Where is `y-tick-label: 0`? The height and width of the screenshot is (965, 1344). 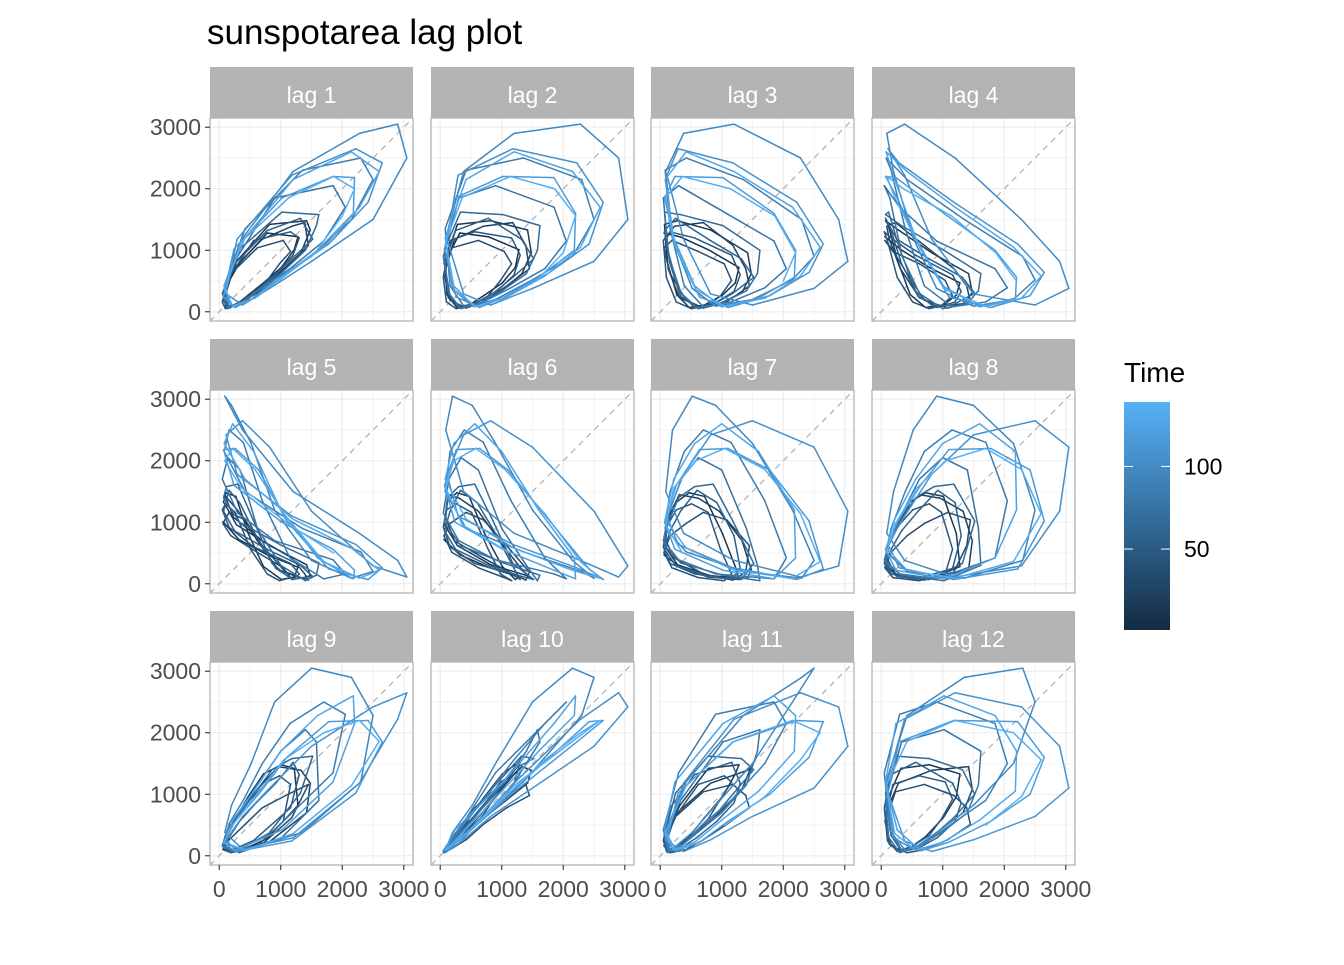 y-tick-label: 0 is located at coordinates (194, 584).